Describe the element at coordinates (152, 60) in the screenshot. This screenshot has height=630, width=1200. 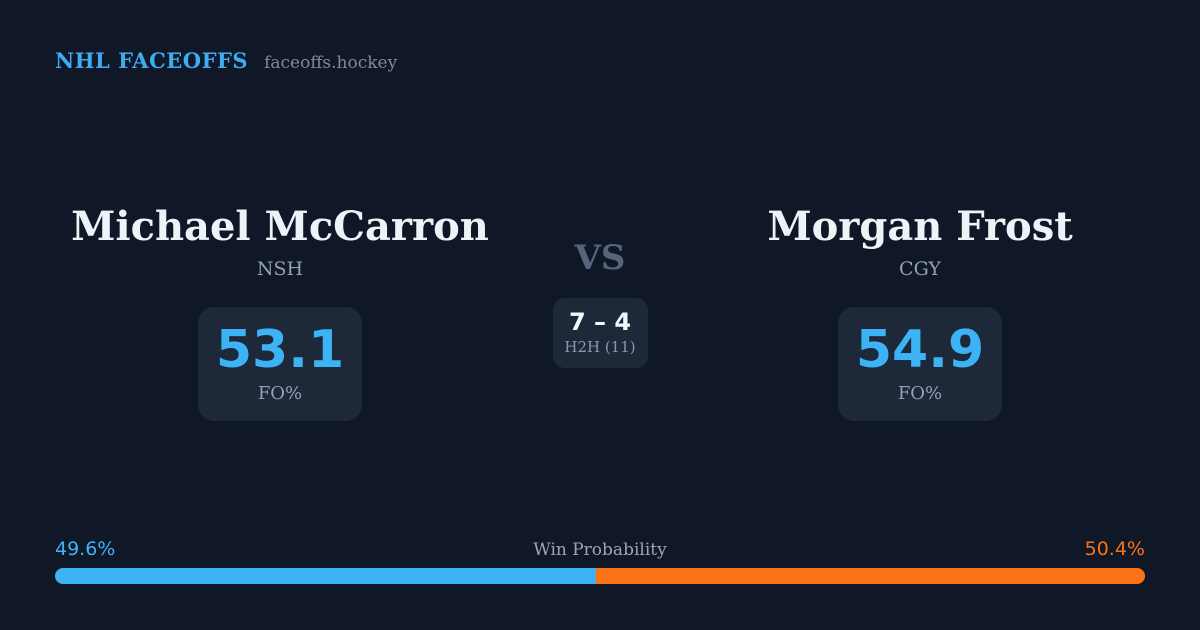
I see `brand-title: NHL FACEOFFS` at that location.